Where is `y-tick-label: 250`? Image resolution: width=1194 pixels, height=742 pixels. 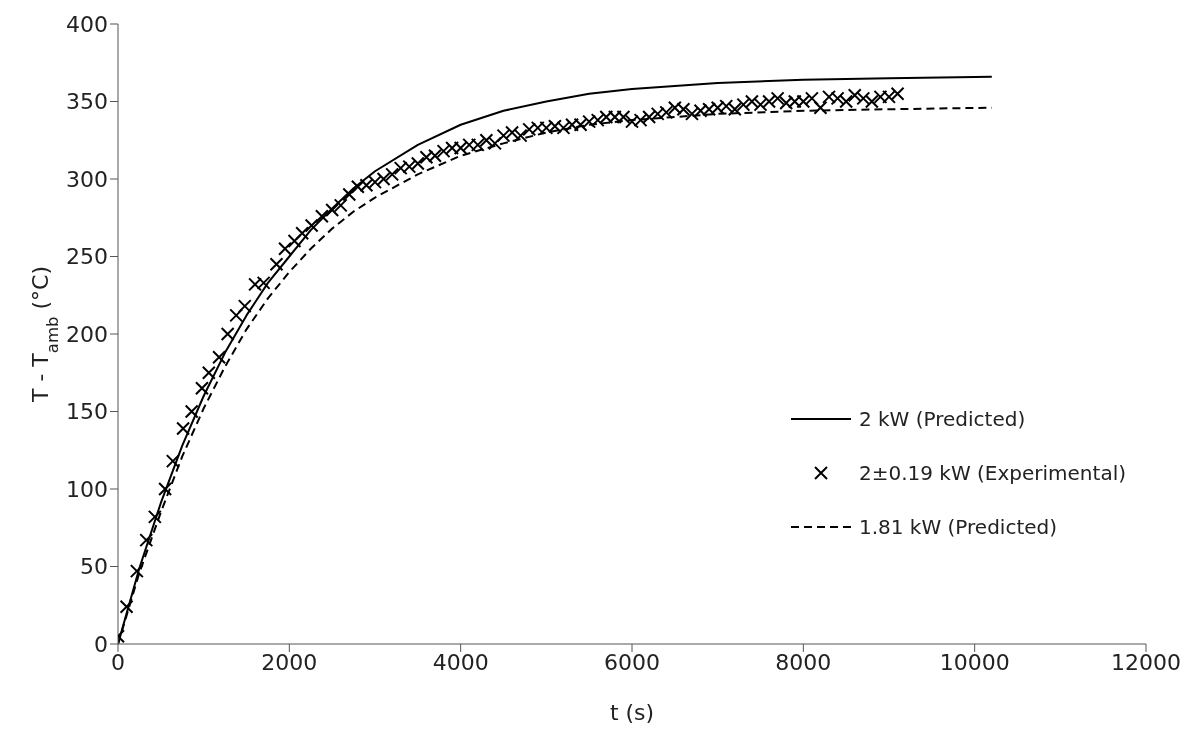 y-tick-label: 250 is located at coordinates (87, 257).